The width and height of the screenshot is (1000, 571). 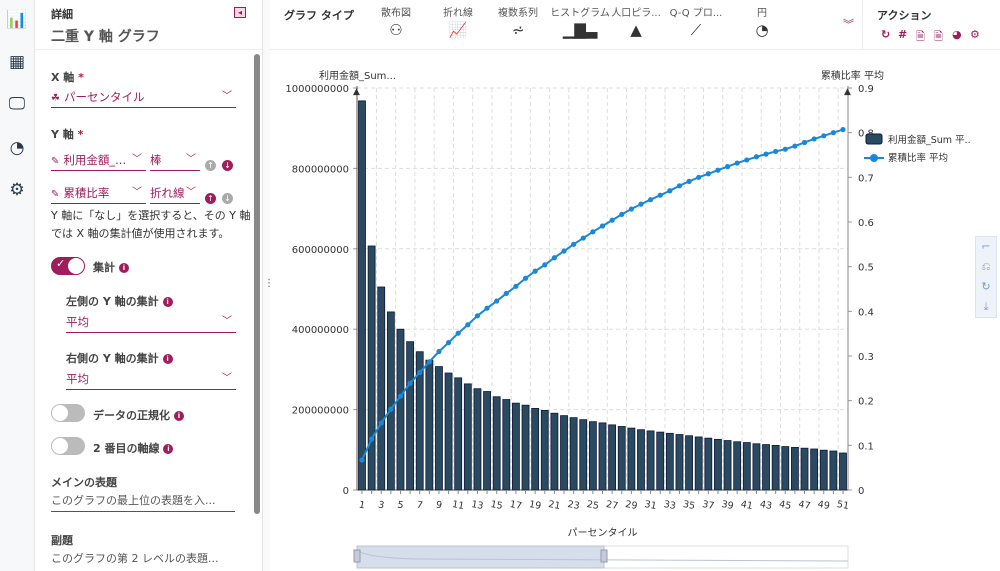 I want to click on x-tick-label: 19, so click(x=535, y=505).